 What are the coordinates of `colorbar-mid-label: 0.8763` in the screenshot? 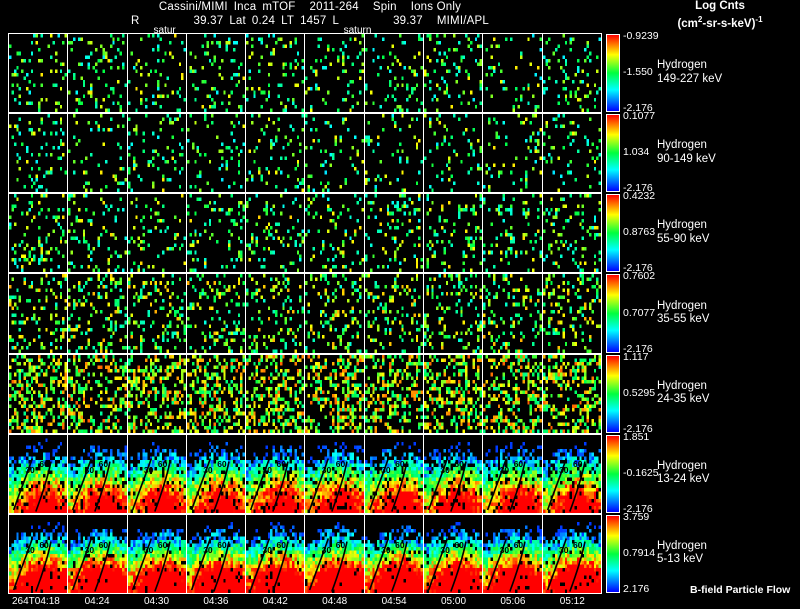 It's located at (639, 232).